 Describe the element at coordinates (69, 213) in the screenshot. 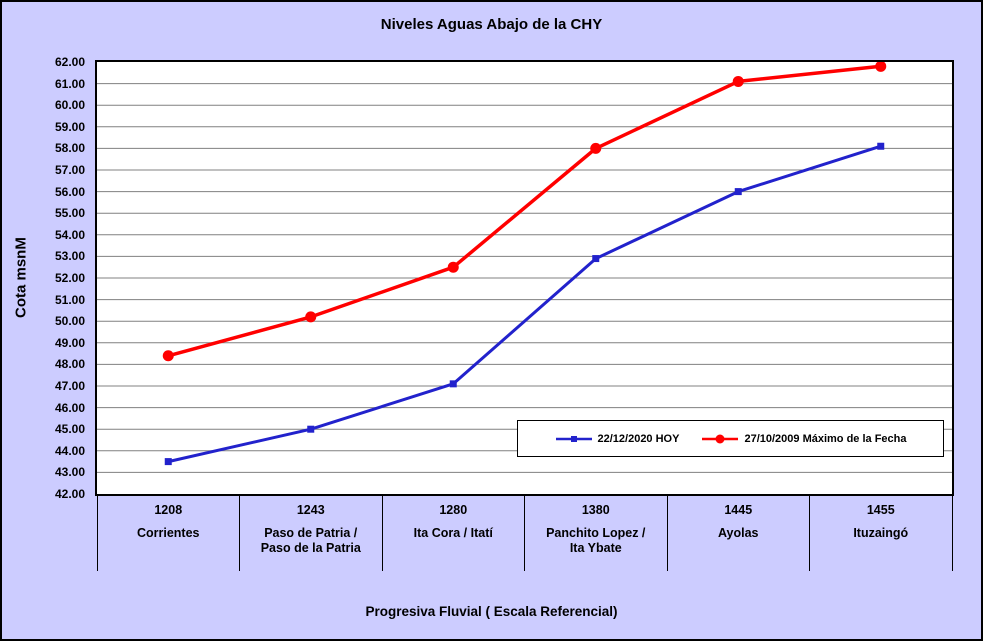

I see `y-tick-label: 55.00` at that location.